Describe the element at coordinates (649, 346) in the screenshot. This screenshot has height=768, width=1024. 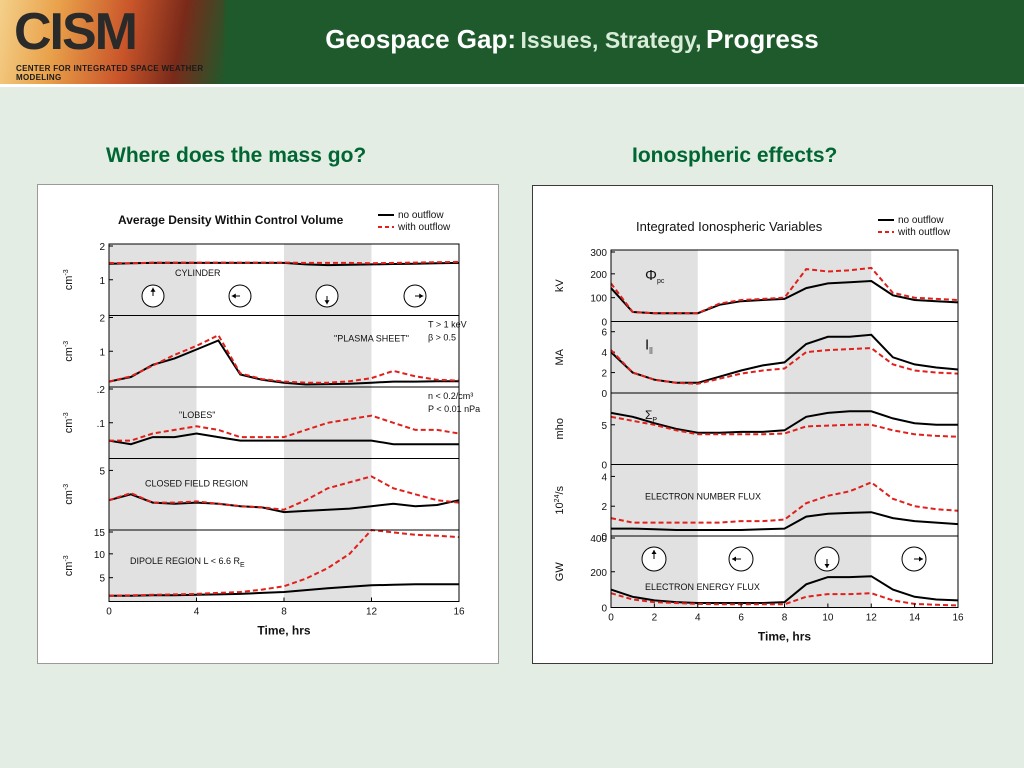
I see `panel-label: I||` at that location.